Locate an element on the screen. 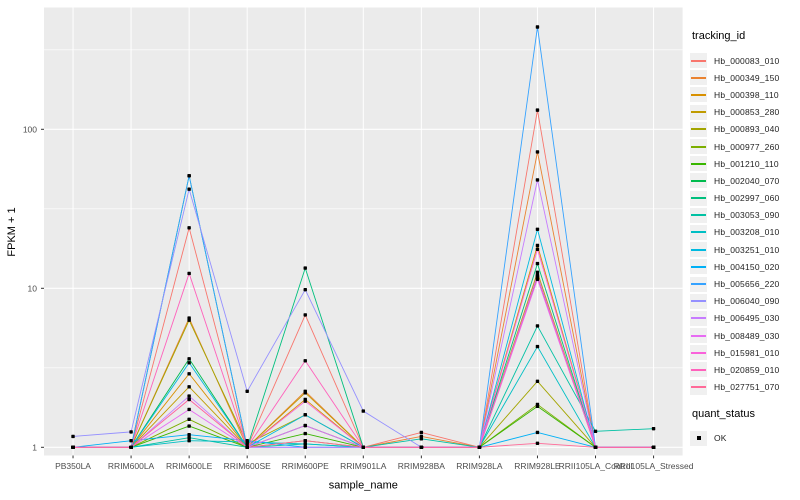 The width and height of the screenshot is (800, 500). x-tick-label: RRIM600LA is located at coordinates (131, 466).